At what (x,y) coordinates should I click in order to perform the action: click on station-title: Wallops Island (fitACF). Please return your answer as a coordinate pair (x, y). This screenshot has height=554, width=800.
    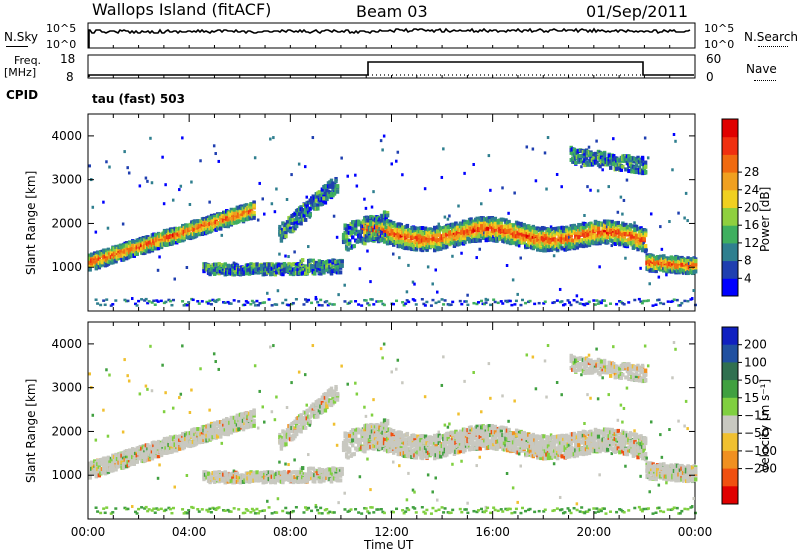
    Looking at the image, I should click on (182, 9).